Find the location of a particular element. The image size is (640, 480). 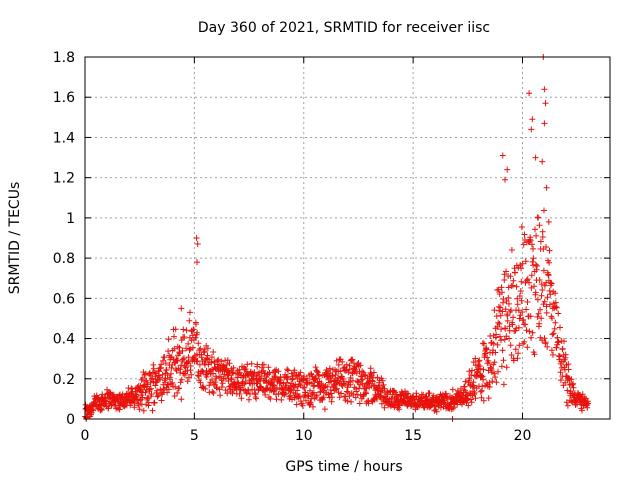

y-tick-label: 1.2 is located at coordinates (64, 179).